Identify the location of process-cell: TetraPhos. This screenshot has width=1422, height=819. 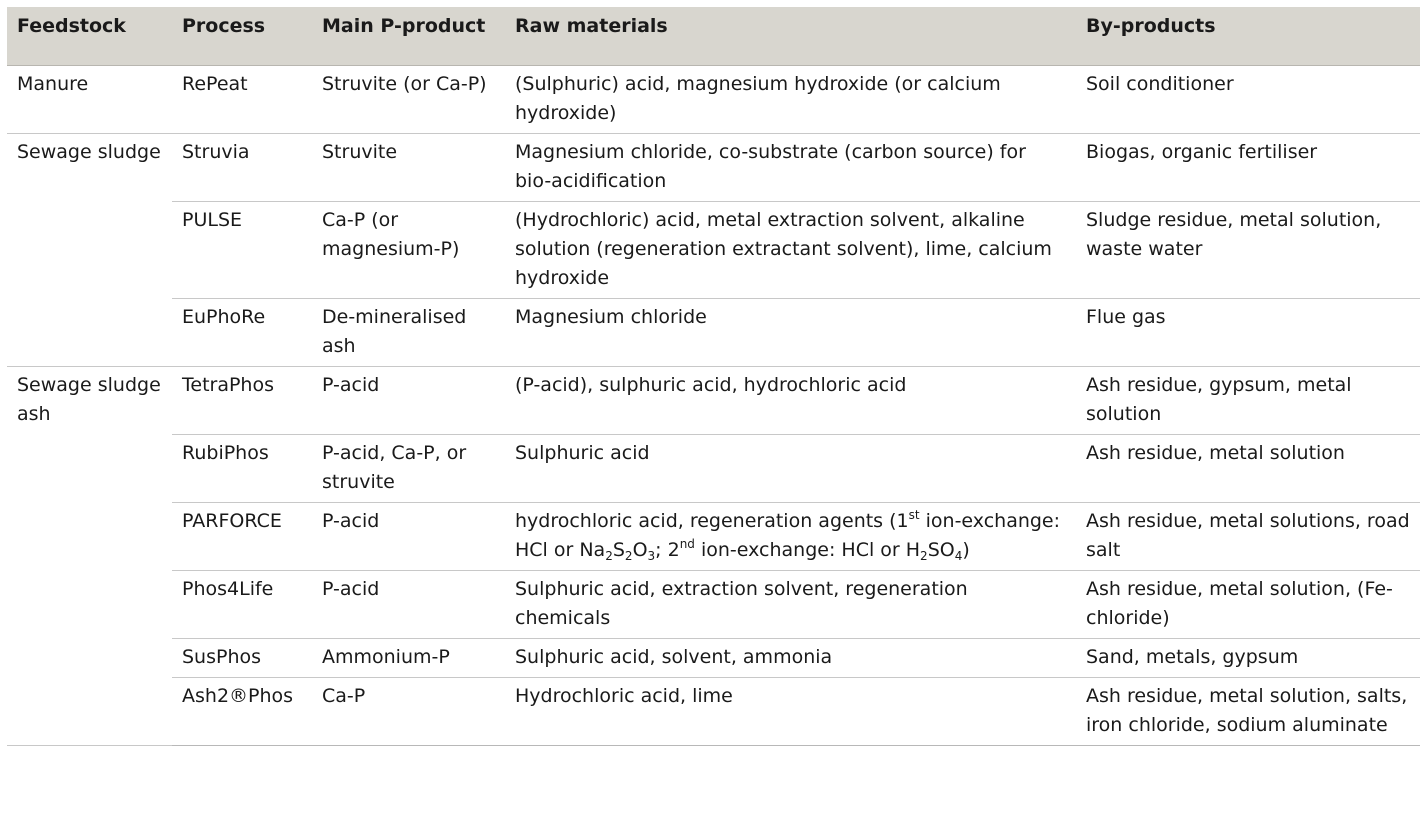
(242, 400).